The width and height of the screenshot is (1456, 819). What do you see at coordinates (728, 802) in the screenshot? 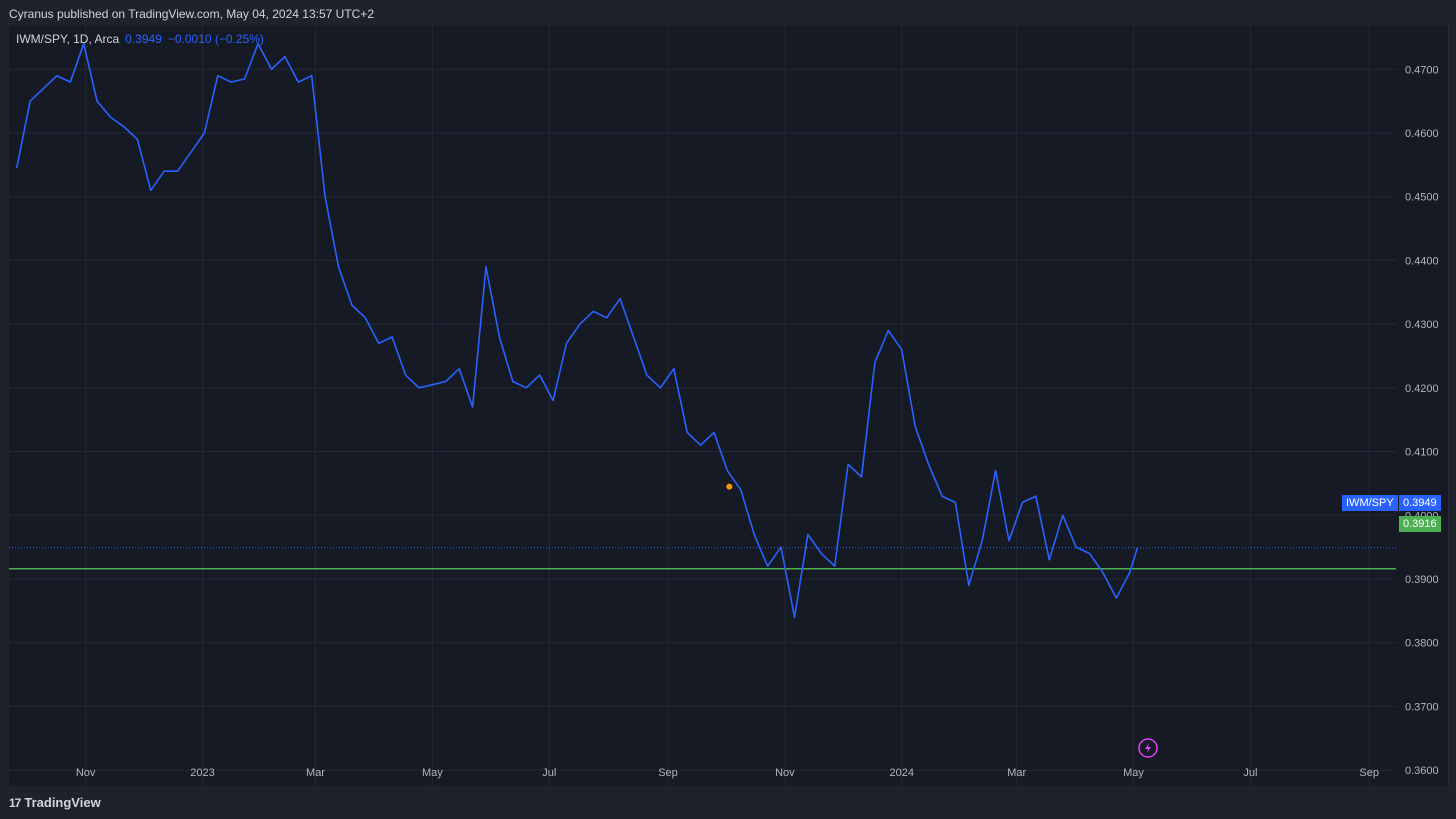
I see `bottom-bar` at bounding box center [728, 802].